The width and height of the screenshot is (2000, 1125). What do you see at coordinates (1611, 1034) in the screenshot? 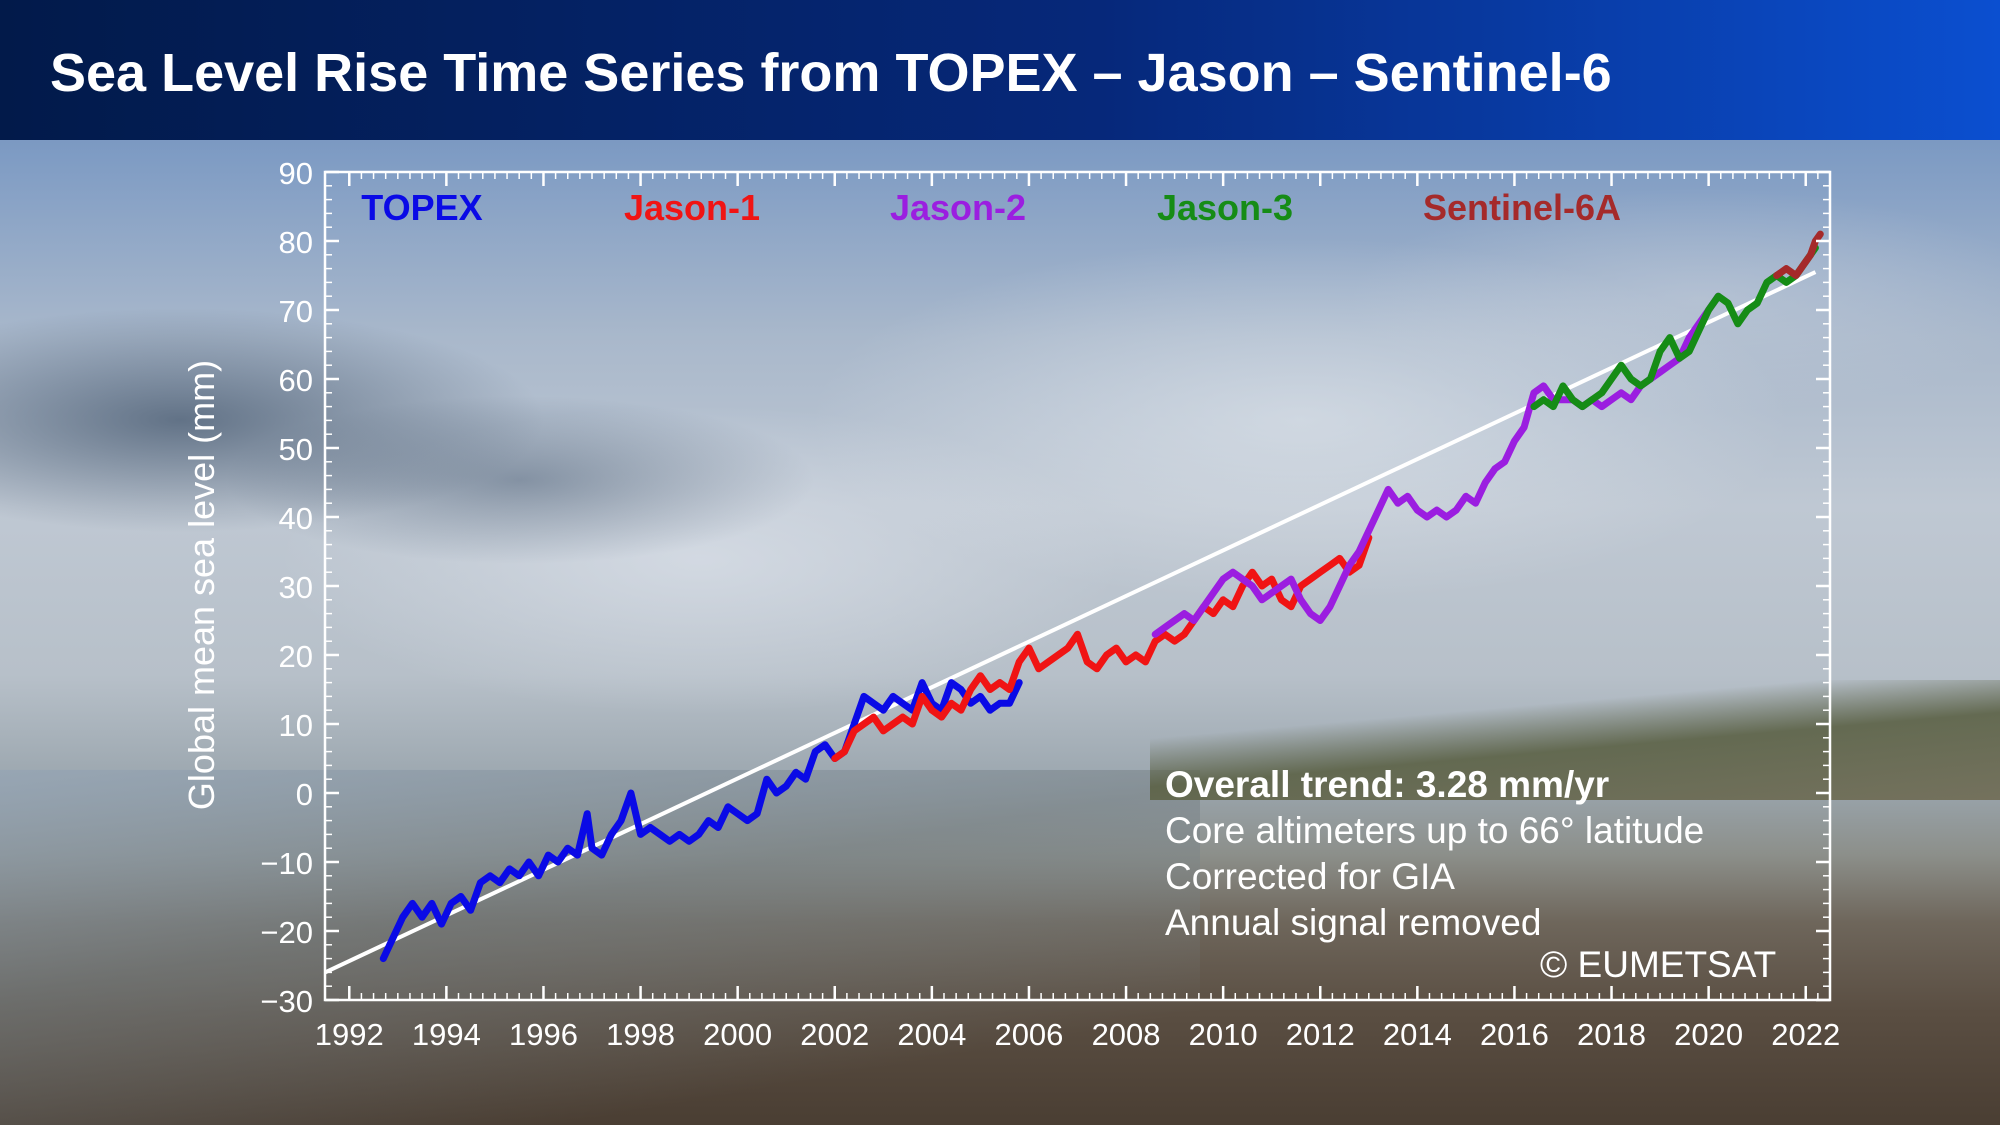
I see `x-tick-label: 2018` at bounding box center [1611, 1034].